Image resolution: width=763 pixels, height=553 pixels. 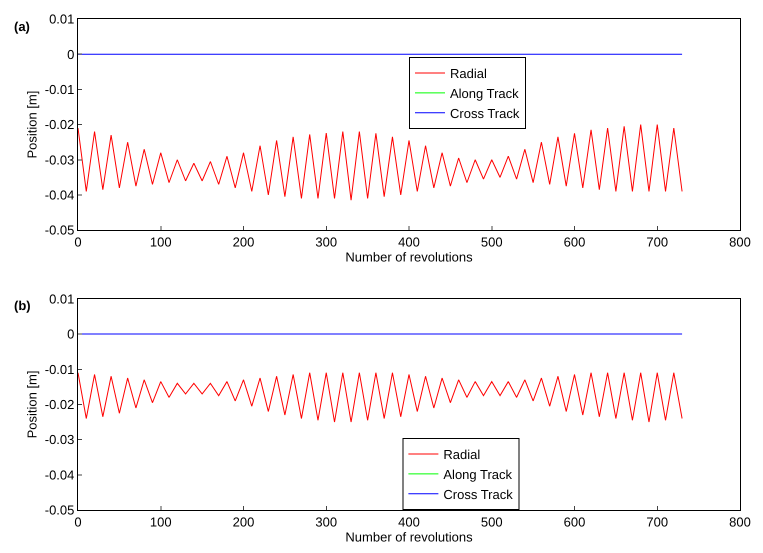 I want to click on chart-title: (b), so click(x=22, y=305).